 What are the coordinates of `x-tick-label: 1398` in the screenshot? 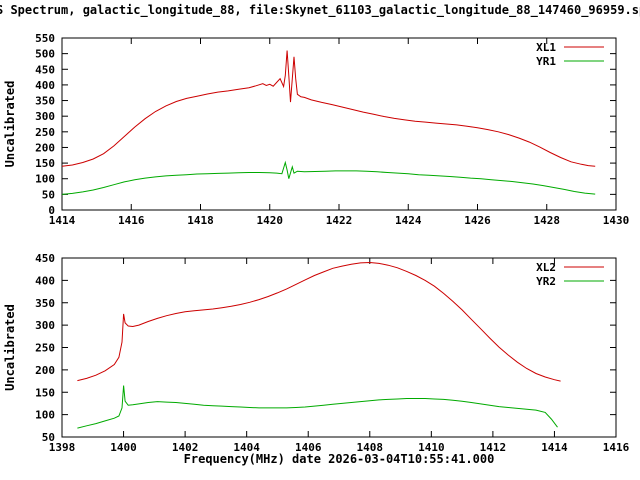 It's located at (62, 447).